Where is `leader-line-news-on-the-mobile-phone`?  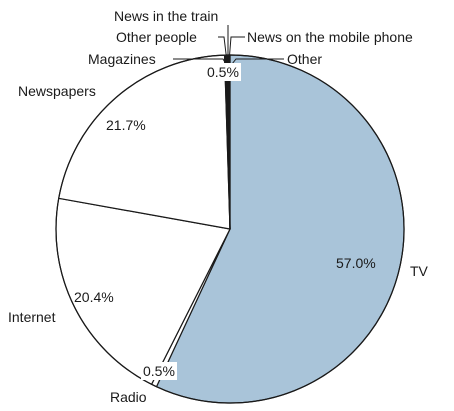 leader-line-news-on-the-mobile-phone is located at coordinates (236, 49).